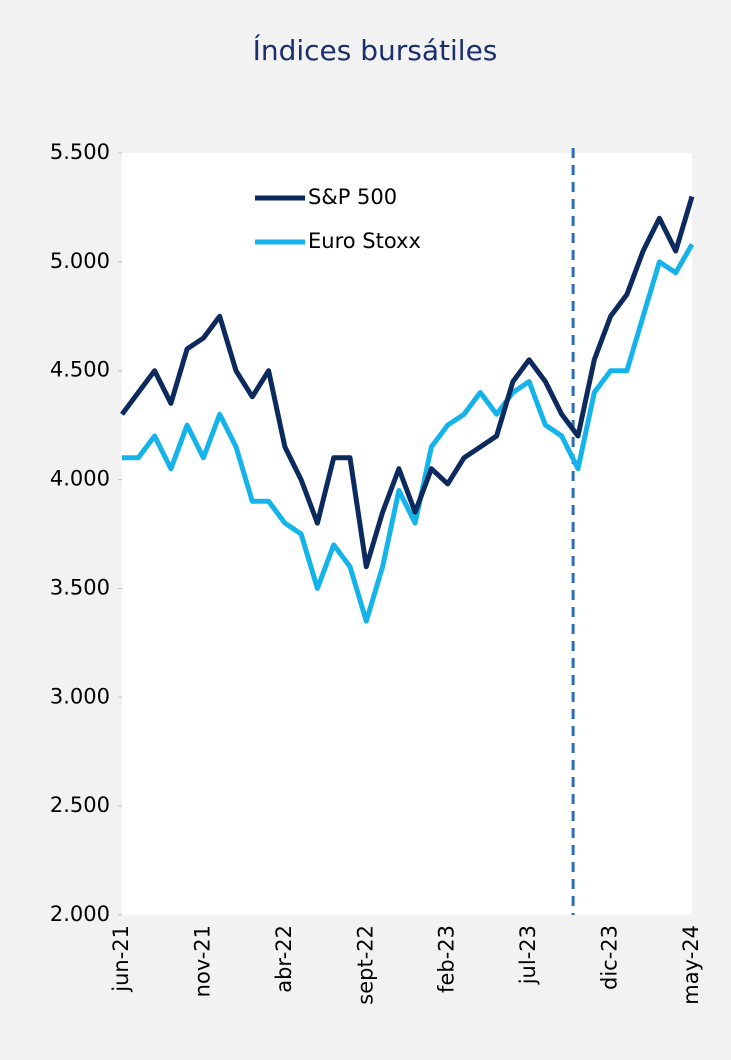 The image size is (731, 1060). I want to click on x-tick-label: nov-21, so click(202, 961).